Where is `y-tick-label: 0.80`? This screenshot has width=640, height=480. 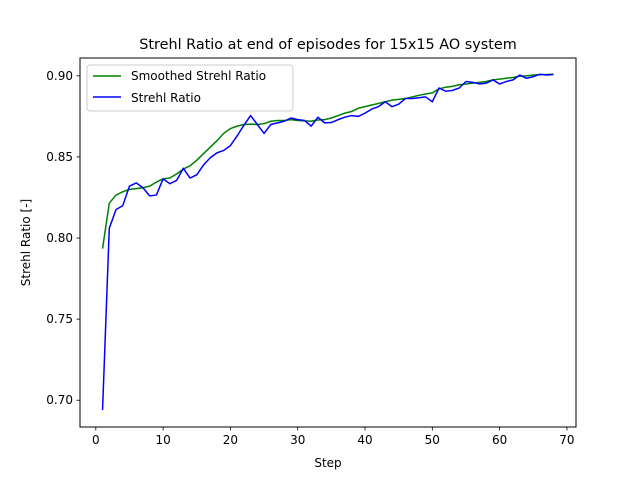
y-tick-label: 0.80 is located at coordinates (59, 238).